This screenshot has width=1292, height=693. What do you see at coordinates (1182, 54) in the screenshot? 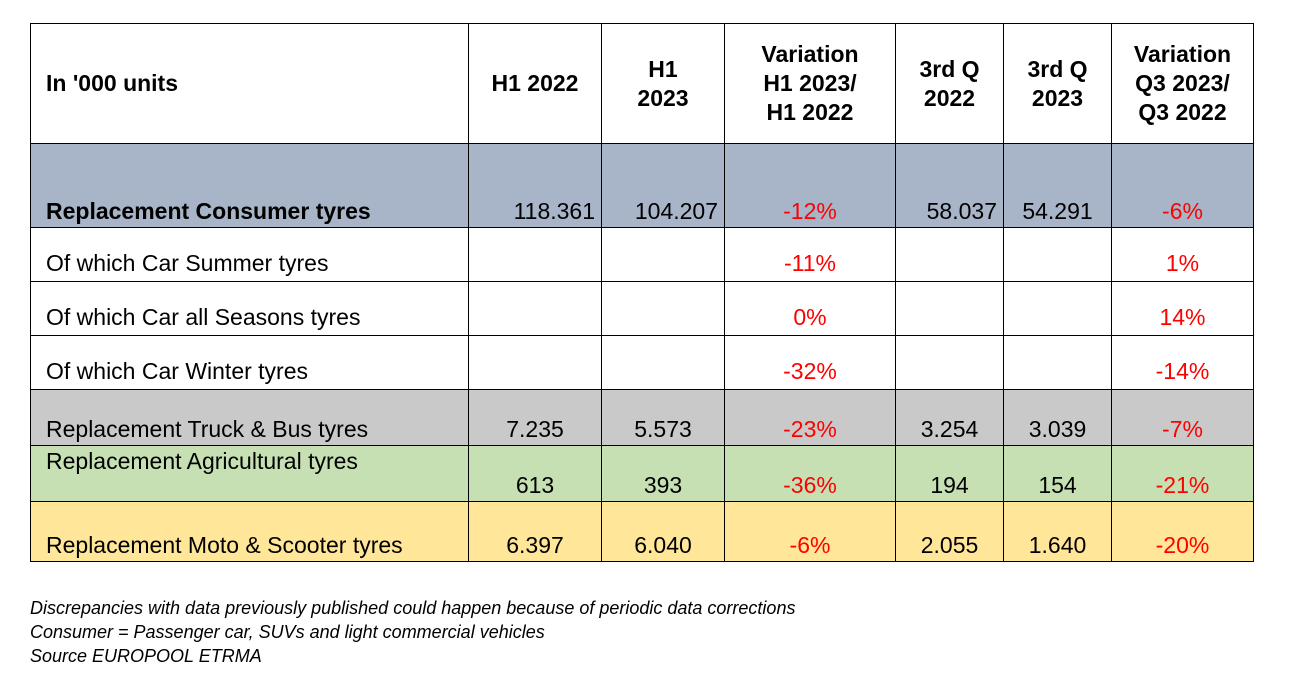
I see `header-variation-q3-line1: Variation` at bounding box center [1182, 54].